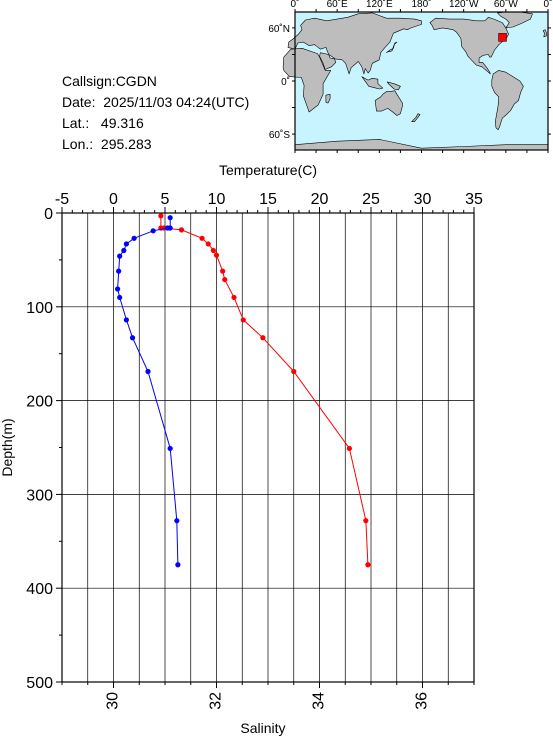  What do you see at coordinates (39, 308) in the screenshot?
I see `depth-tick-label: 100` at bounding box center [39, 308].